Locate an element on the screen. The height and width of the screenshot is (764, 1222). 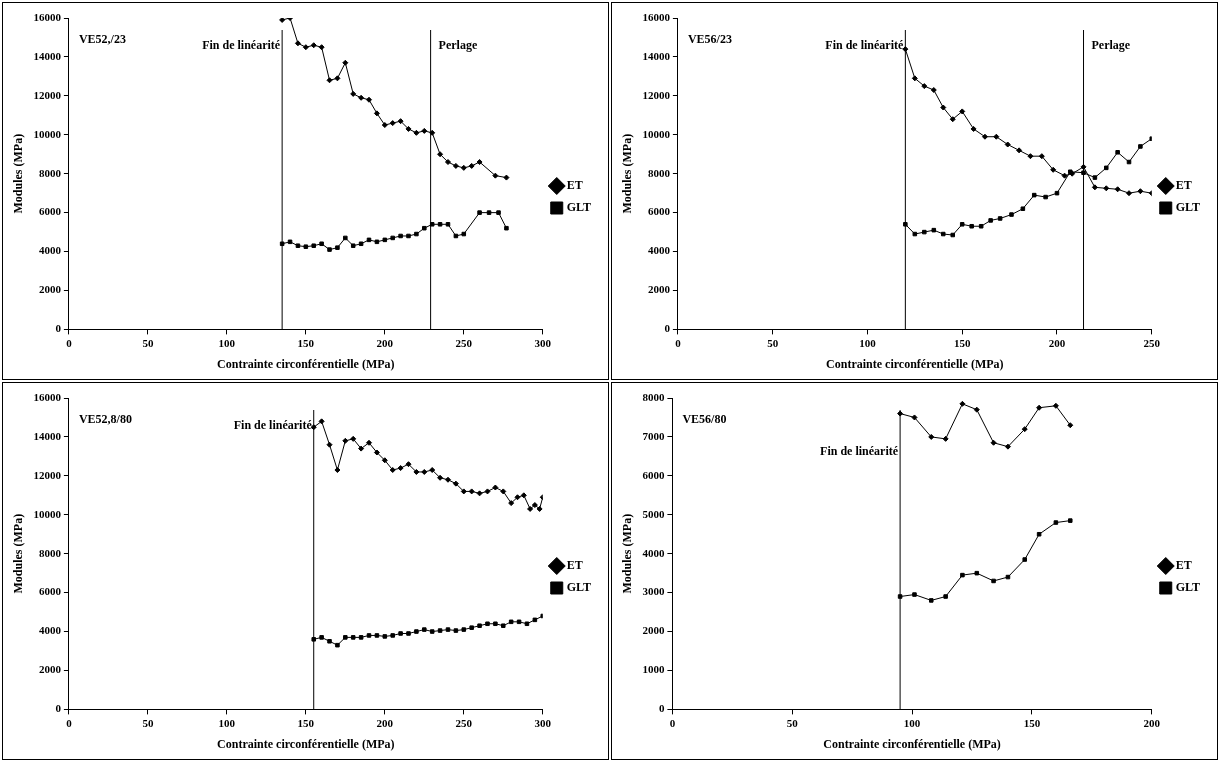
y-tick-label: 3000 is located at coordinates (653, 591).